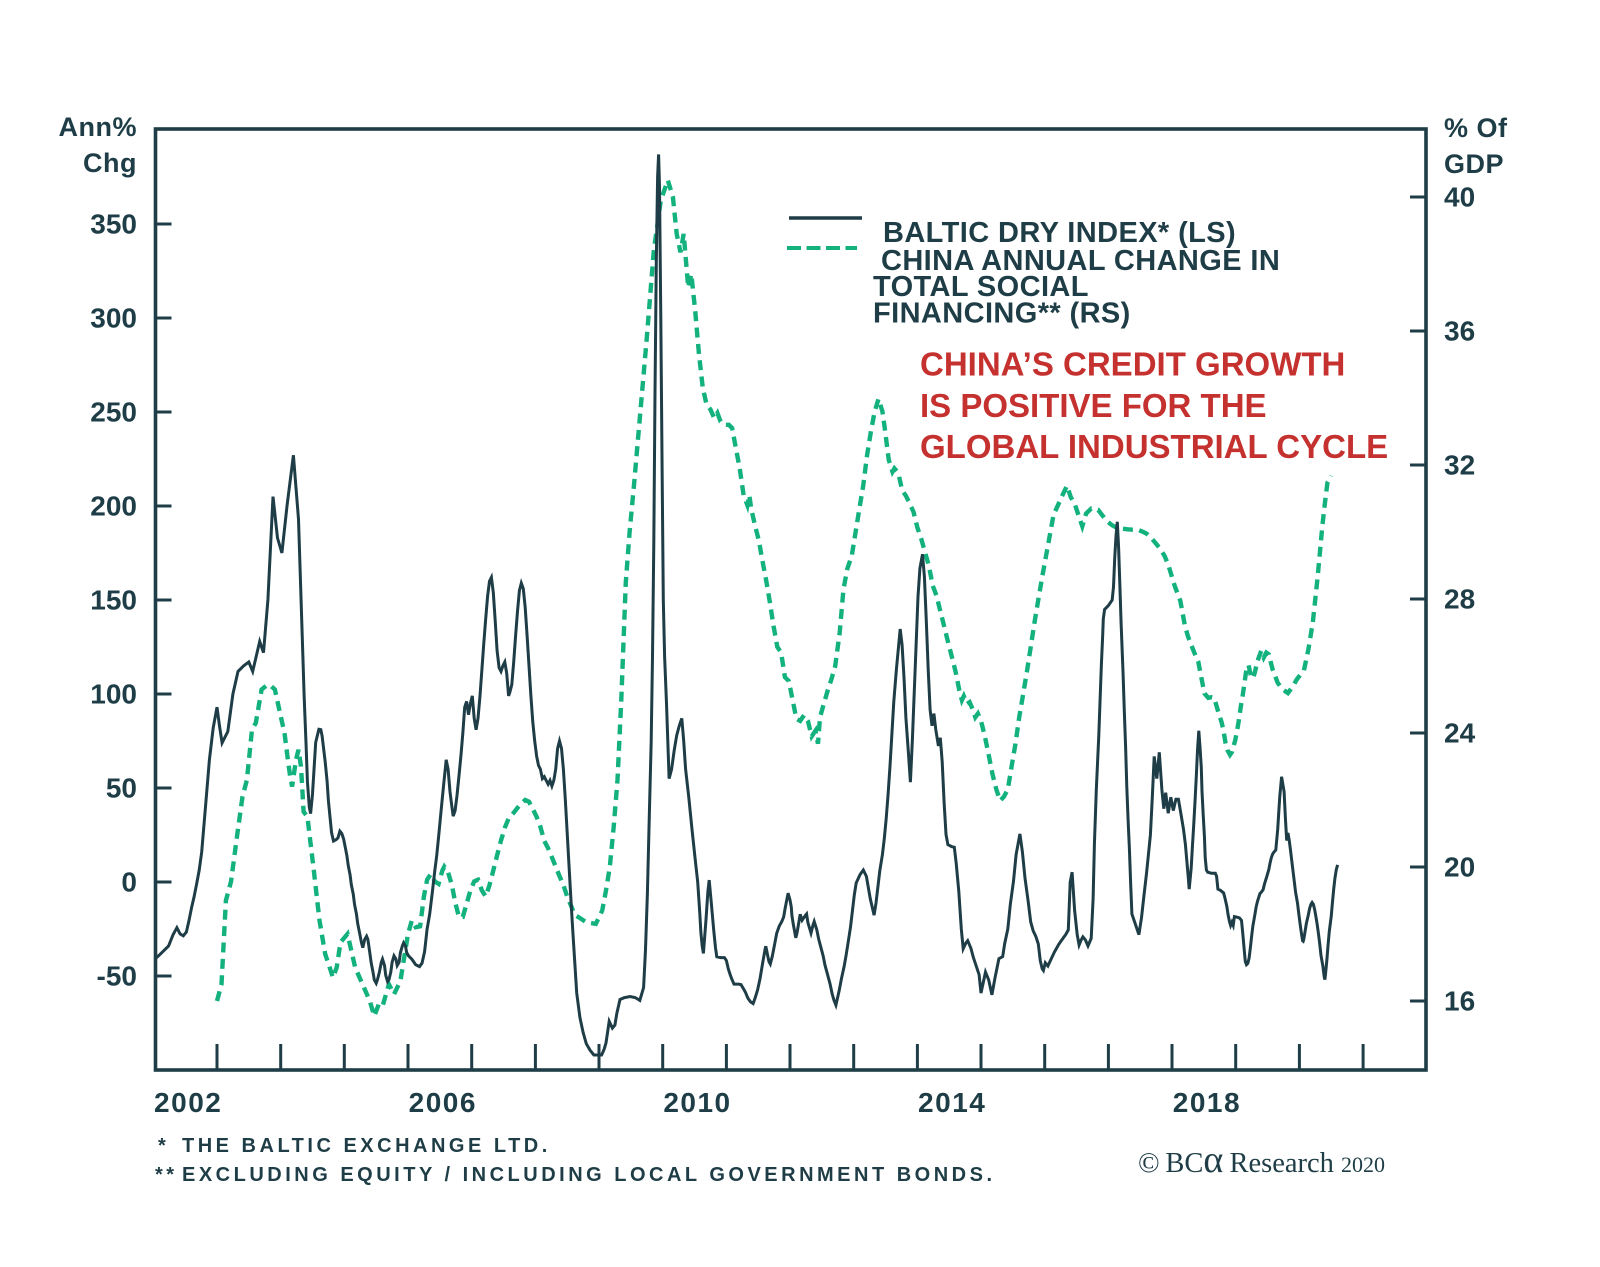  I want to click on svg-text: IS POSITIVE FOR THE, so click(1093, 405).